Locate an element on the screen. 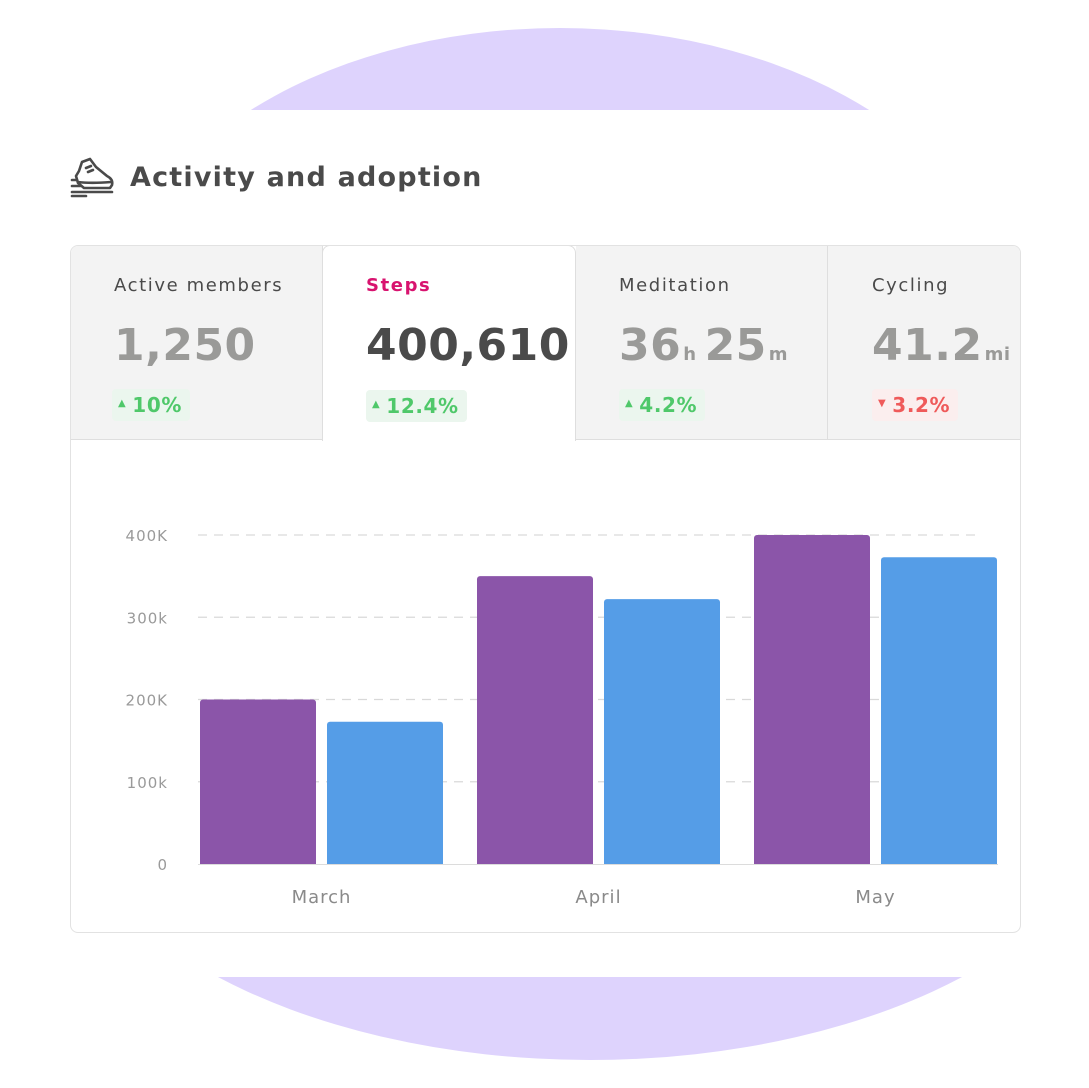 This screenshot has width=1089, height=1088. change-badge: ▲ 10% is located at coordinates (151, 405).